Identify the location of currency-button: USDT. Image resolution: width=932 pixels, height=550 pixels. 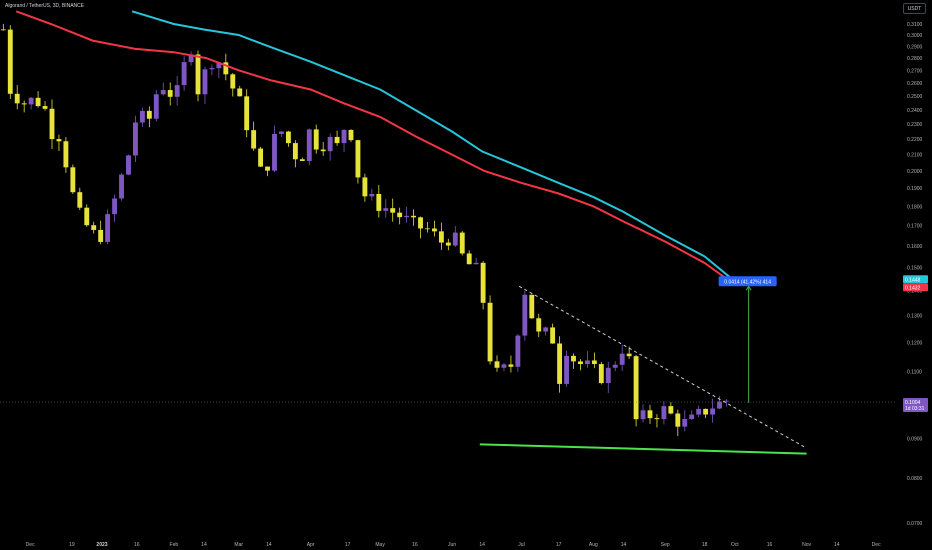
(914, 8).